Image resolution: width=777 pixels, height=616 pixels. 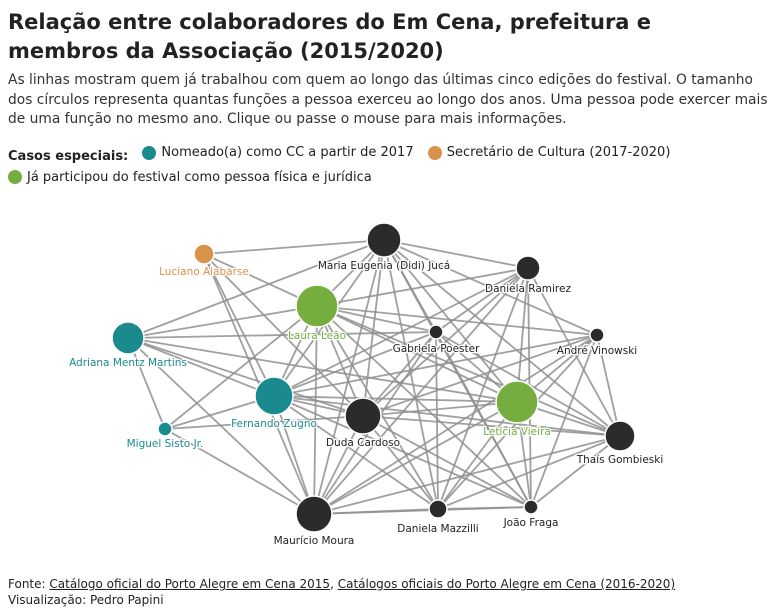 I want to click on node-laura, so click(x=317, y=306).